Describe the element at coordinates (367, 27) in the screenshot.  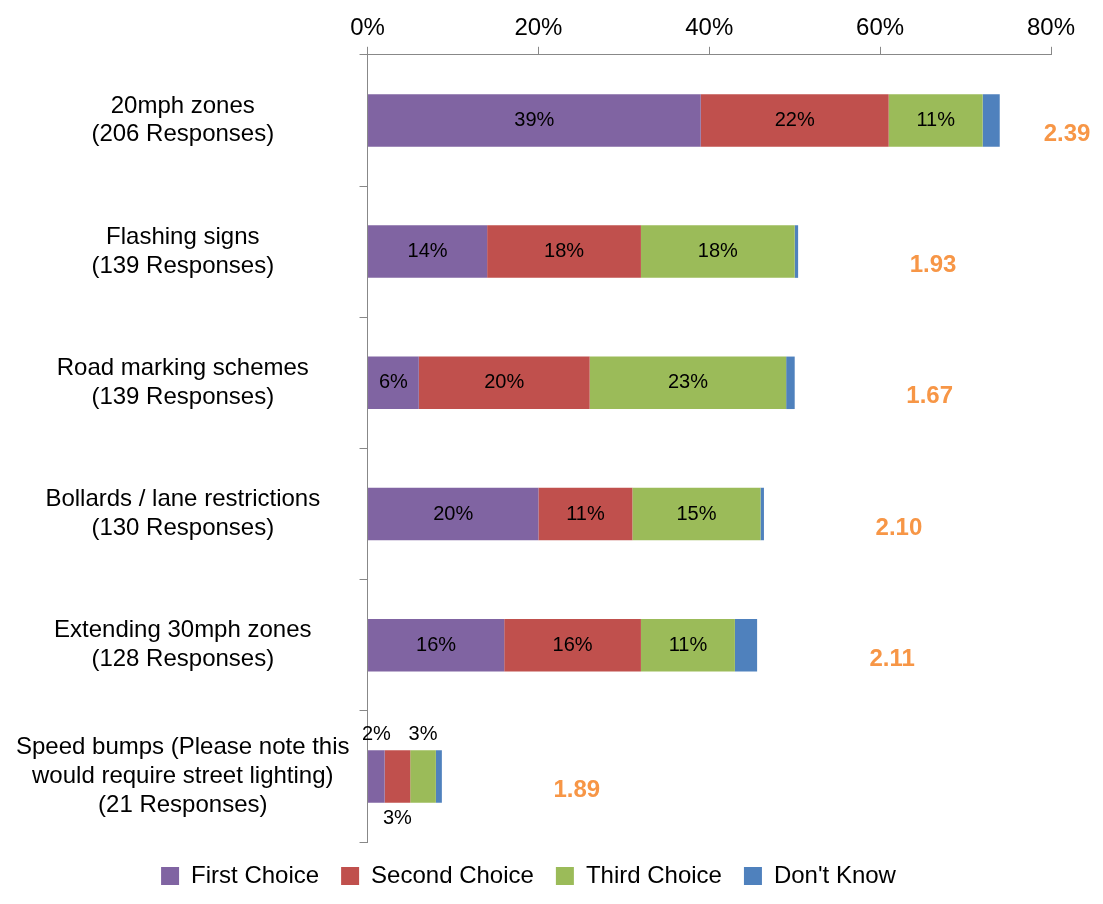
I see `x-tick-label: 0%` at that location.